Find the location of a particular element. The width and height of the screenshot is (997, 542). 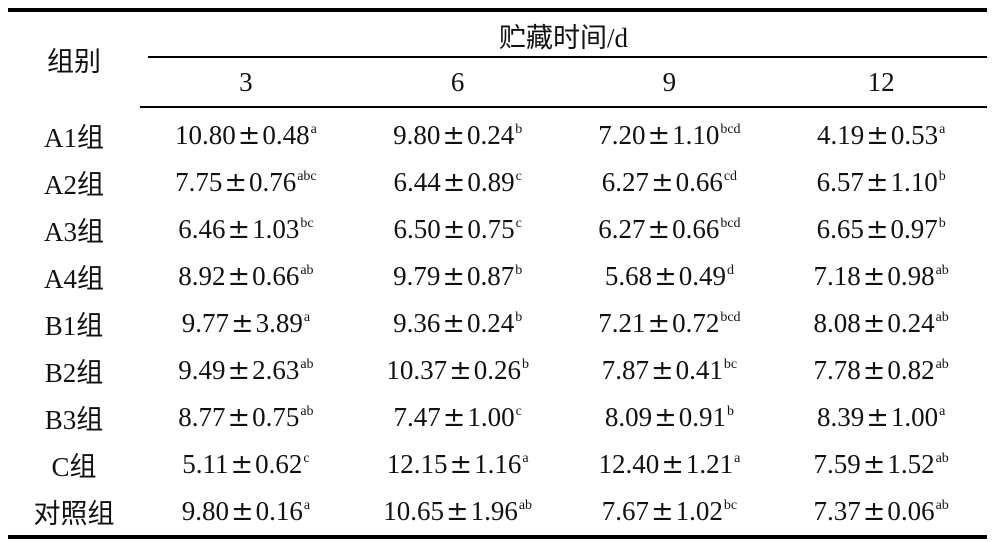

sd-value: 1.02 is located at coordinates (699, 511).